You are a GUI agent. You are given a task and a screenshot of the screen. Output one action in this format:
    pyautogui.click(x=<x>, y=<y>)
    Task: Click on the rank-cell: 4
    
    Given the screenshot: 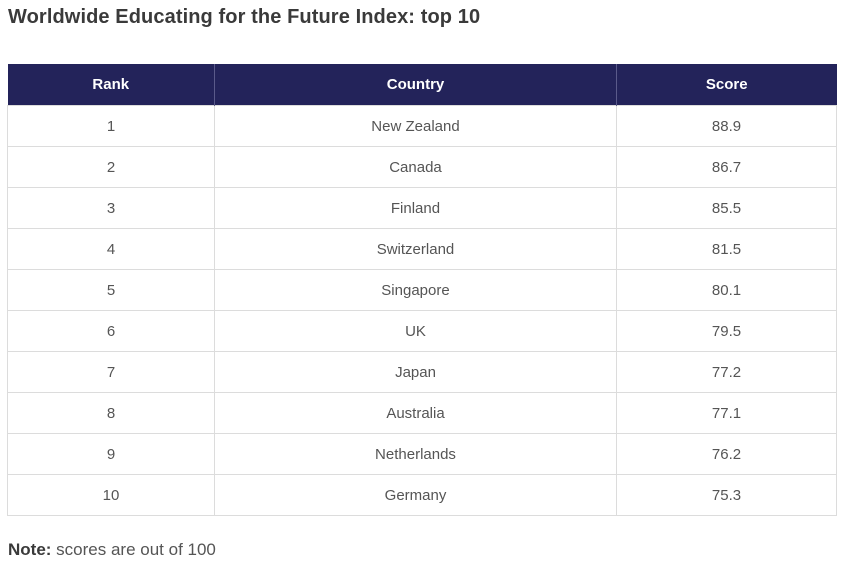 What is the action you would take?
    pyautogui.click(x=111, y=249)
    